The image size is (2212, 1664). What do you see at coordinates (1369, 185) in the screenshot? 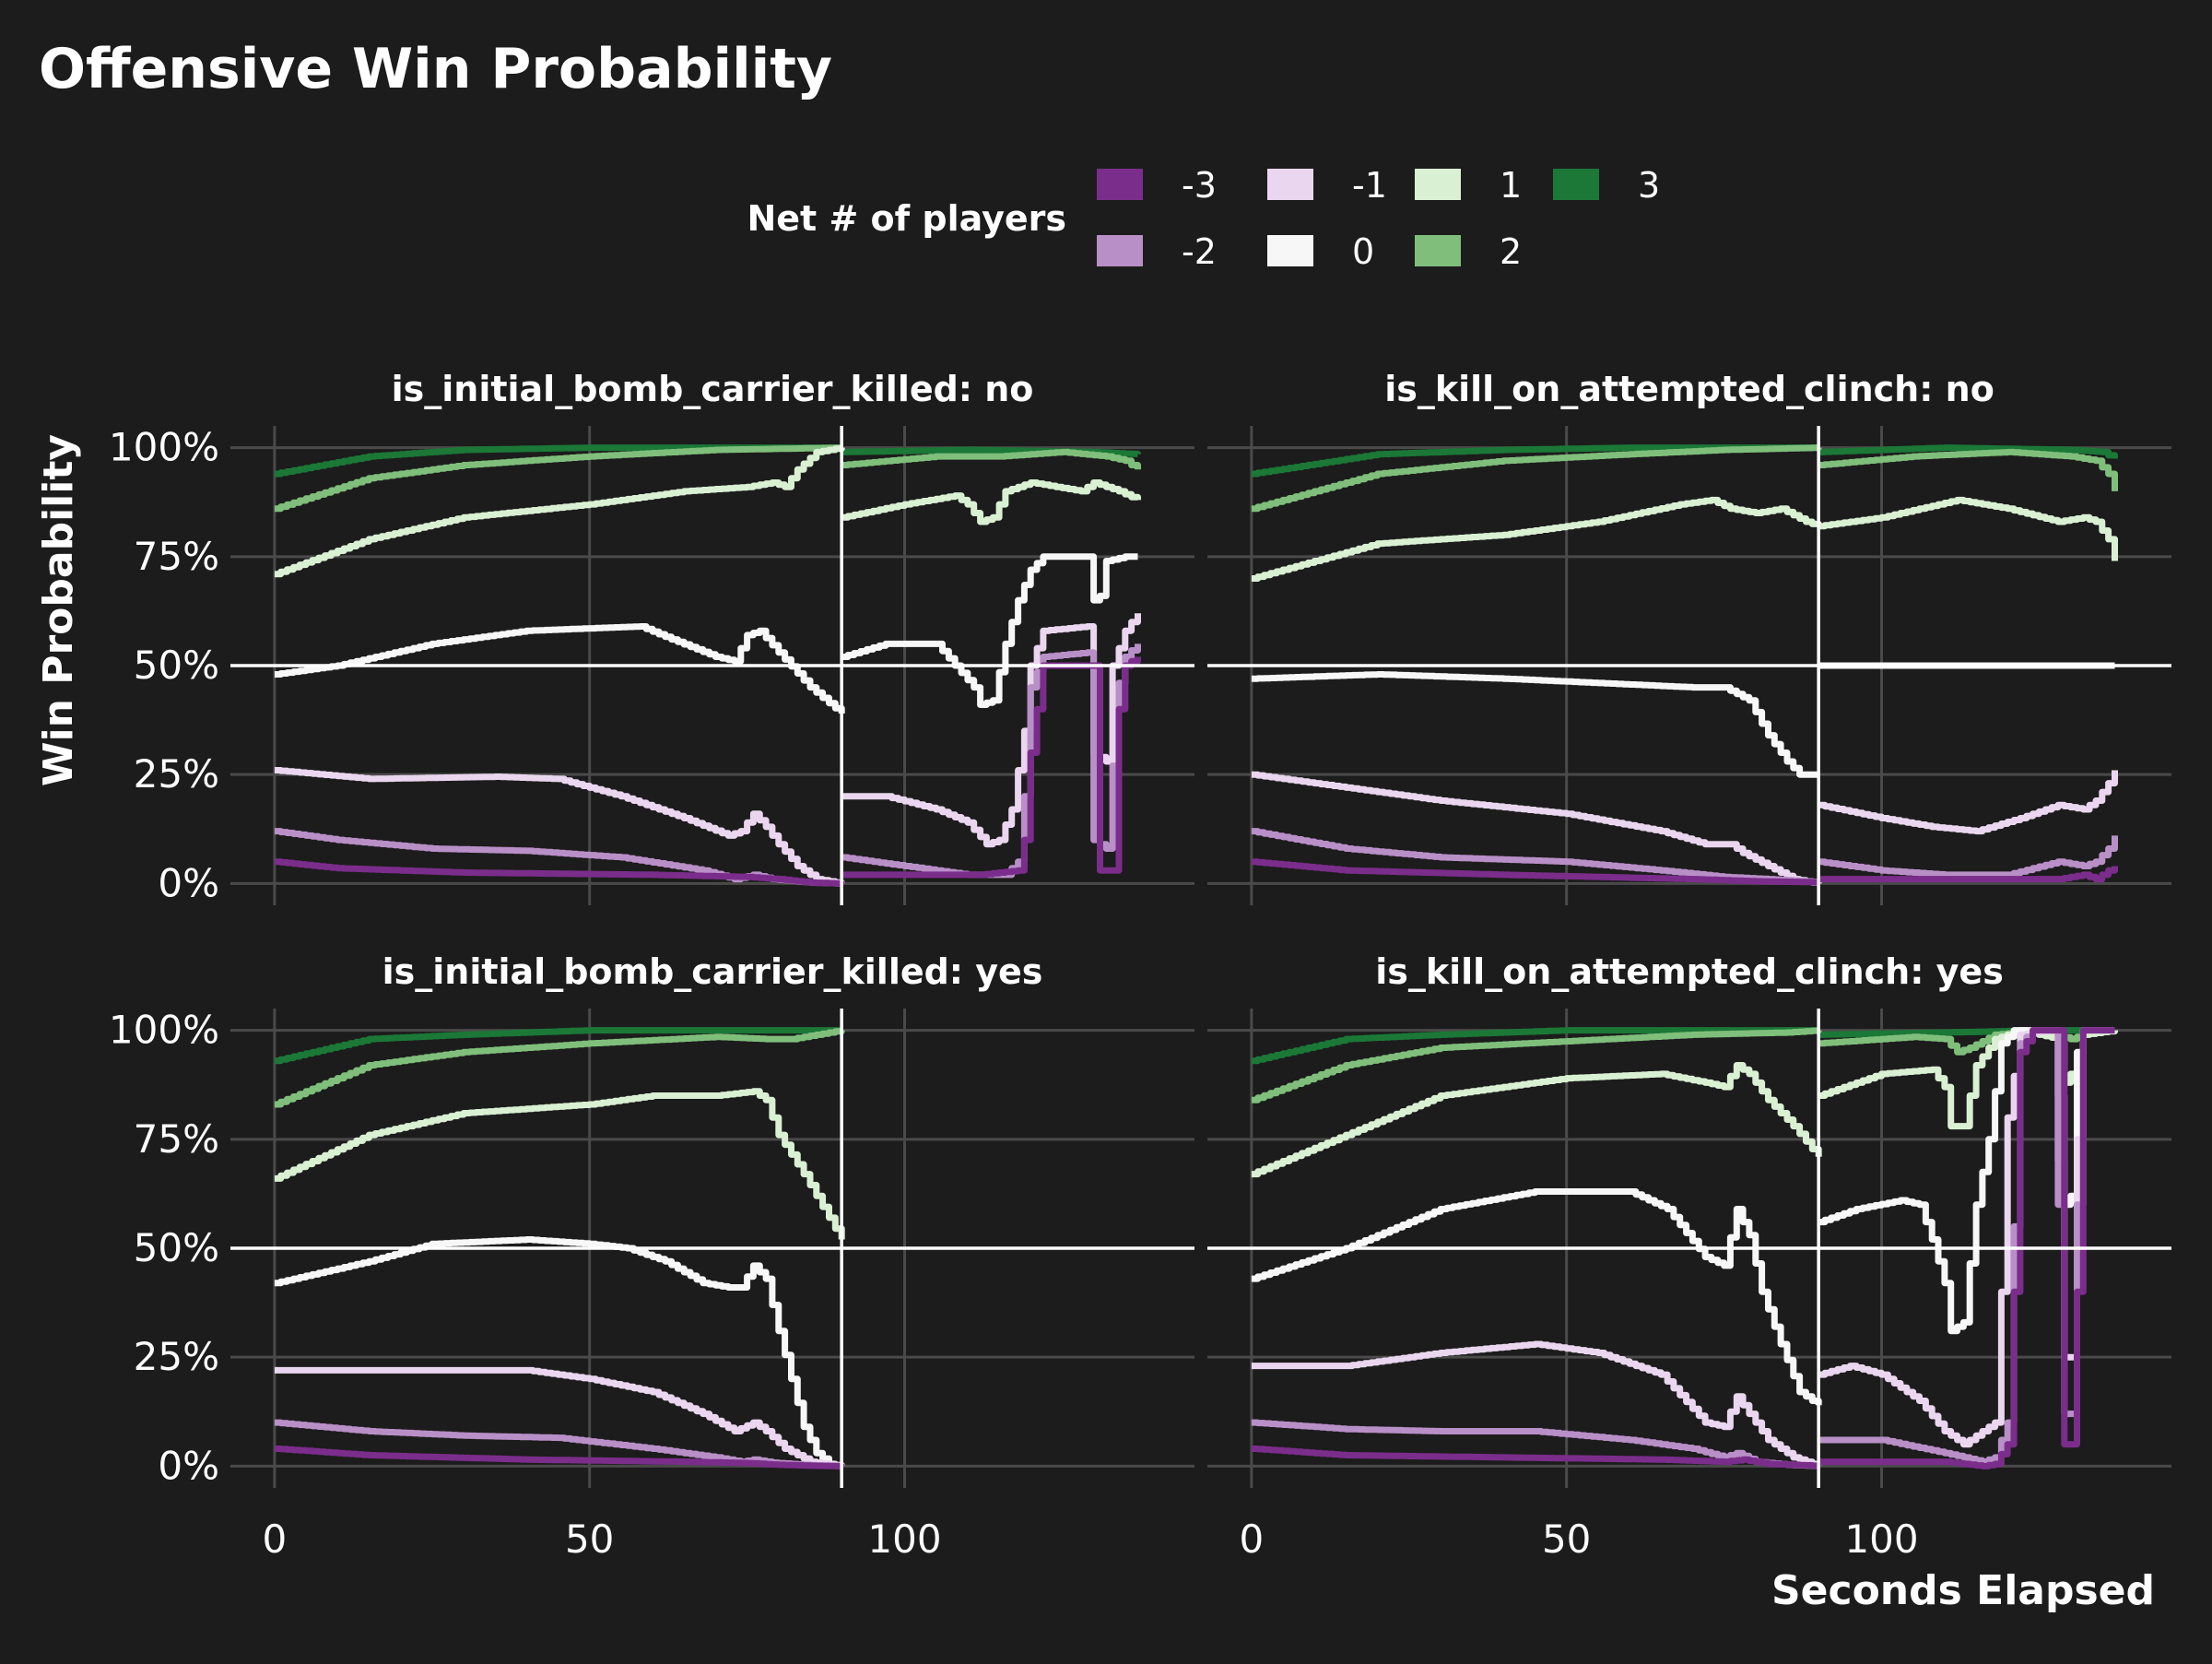
I see `legend-label: -1` at bounding box center [1369, 185].